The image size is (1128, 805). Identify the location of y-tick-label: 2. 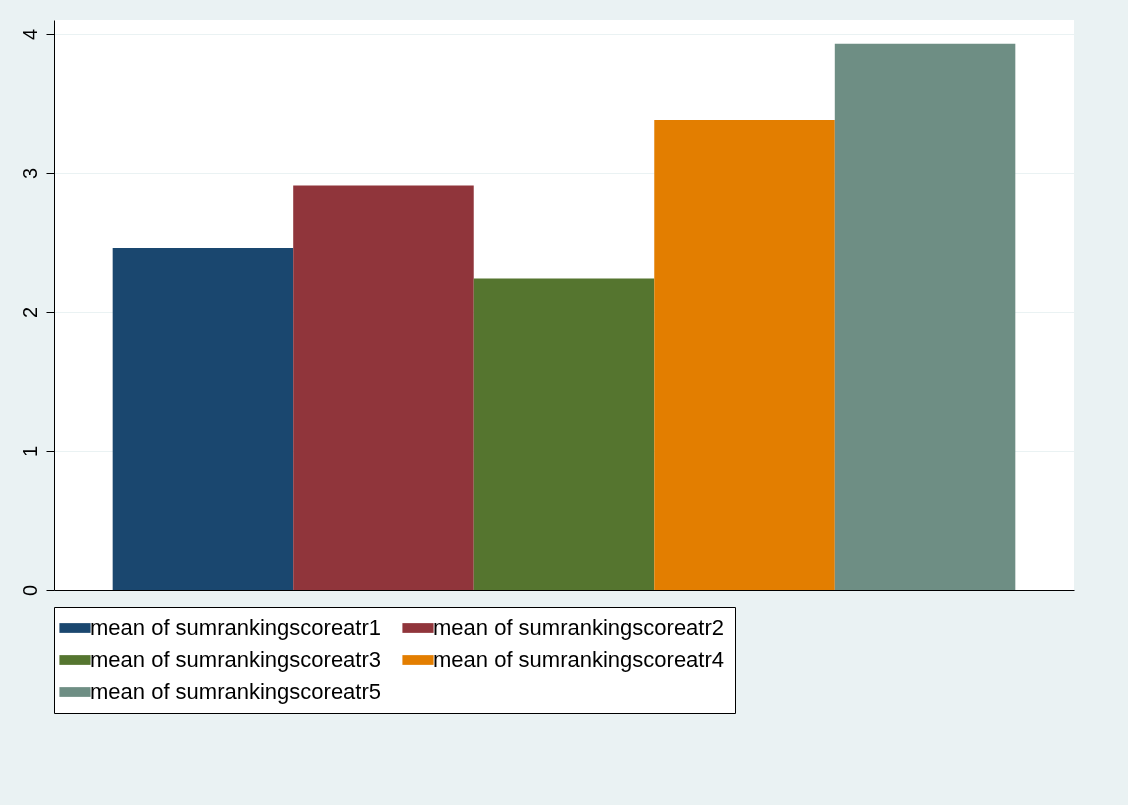
(29, 312).